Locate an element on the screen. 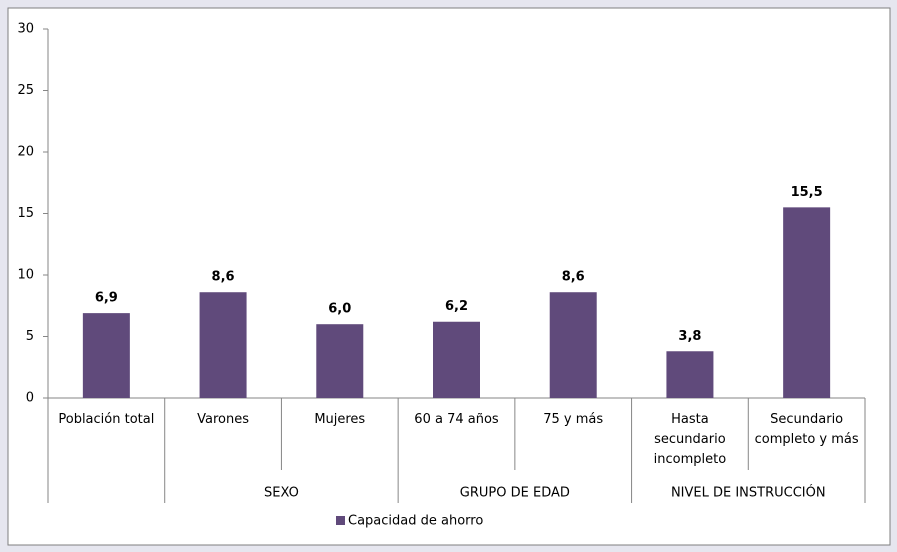  data-label: 6,9 is located at coordinates (106, 298).